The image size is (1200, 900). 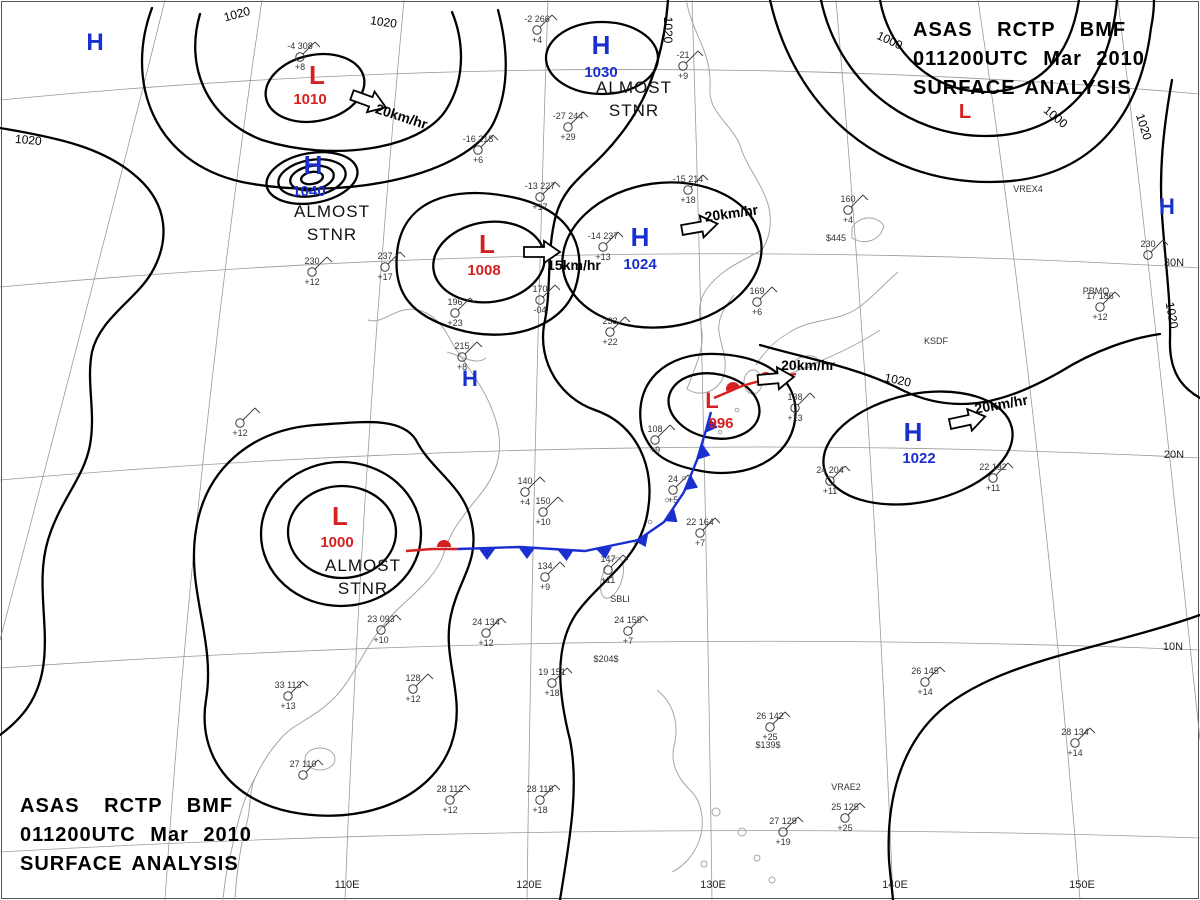 I want to click on analysis-datetime: 011200UTC Mar 2010, so click(x=1029, y=59).